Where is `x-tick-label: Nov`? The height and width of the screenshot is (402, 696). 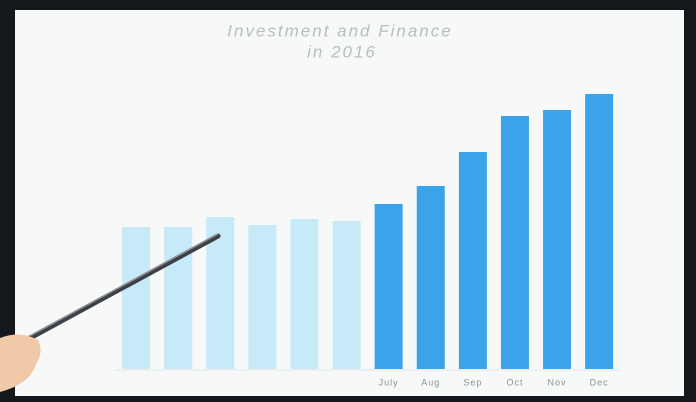 x-tick-label: Nov is located at coordinates (557, 382).